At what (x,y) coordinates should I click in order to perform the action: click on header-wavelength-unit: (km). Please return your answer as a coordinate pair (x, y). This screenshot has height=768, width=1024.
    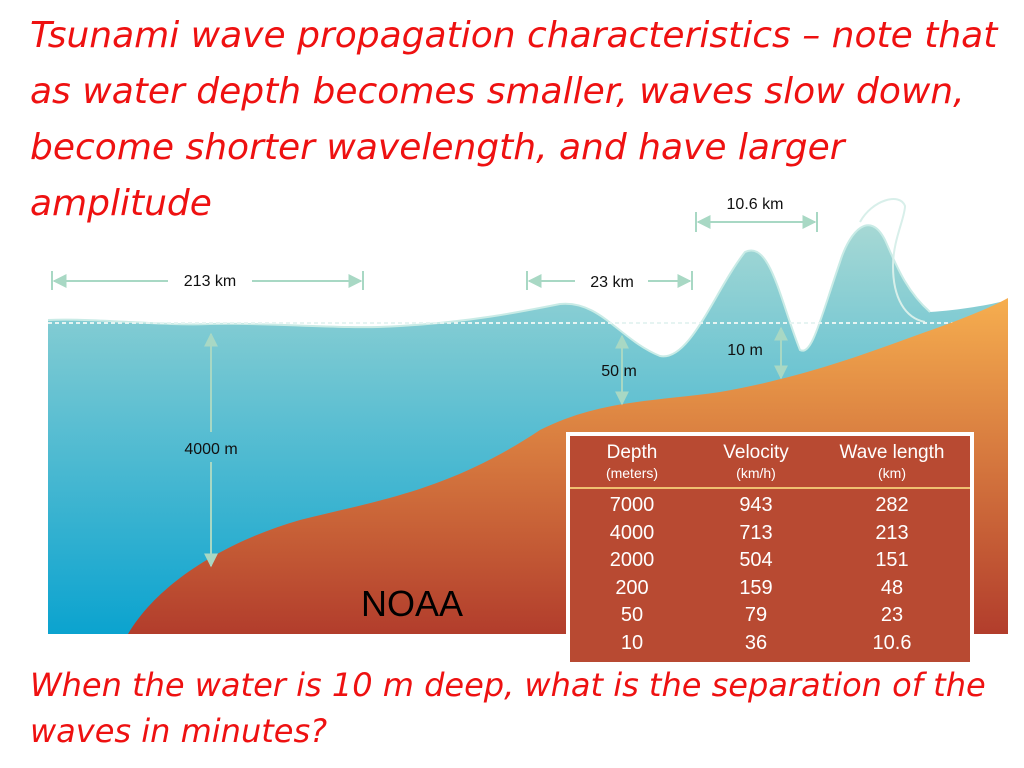
    Looking at the image, I should click on (892, 473).